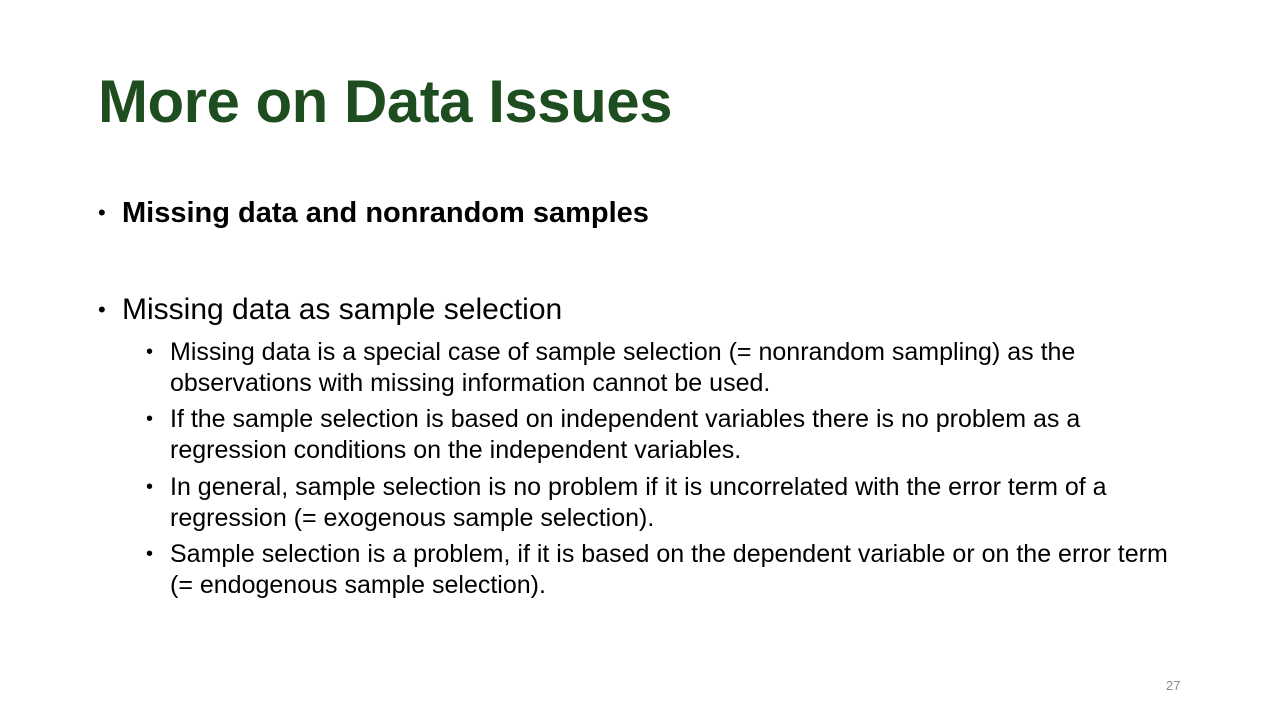 This screenshot has width=1280, height=720. I want to click on slide-title: More on Data Issues, so click(385, 101).